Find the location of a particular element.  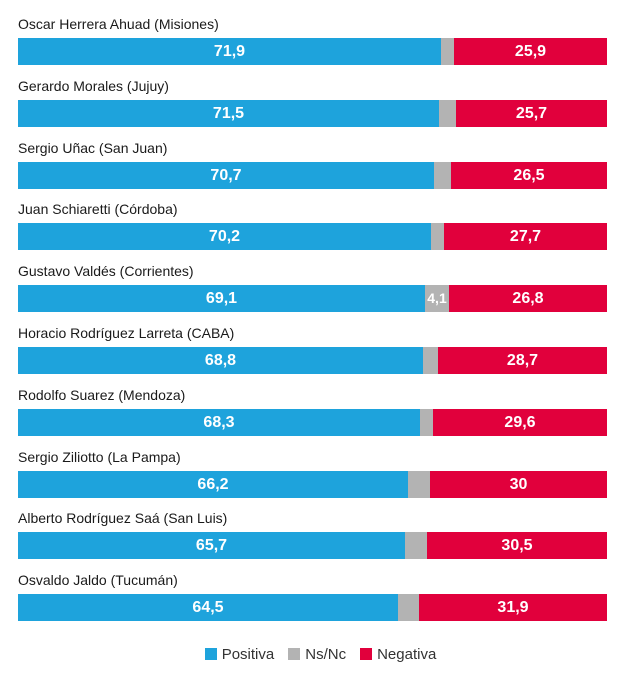

category-label: Osvaldo Jaldo (Tucumán) is located at coordinates (98, 580).